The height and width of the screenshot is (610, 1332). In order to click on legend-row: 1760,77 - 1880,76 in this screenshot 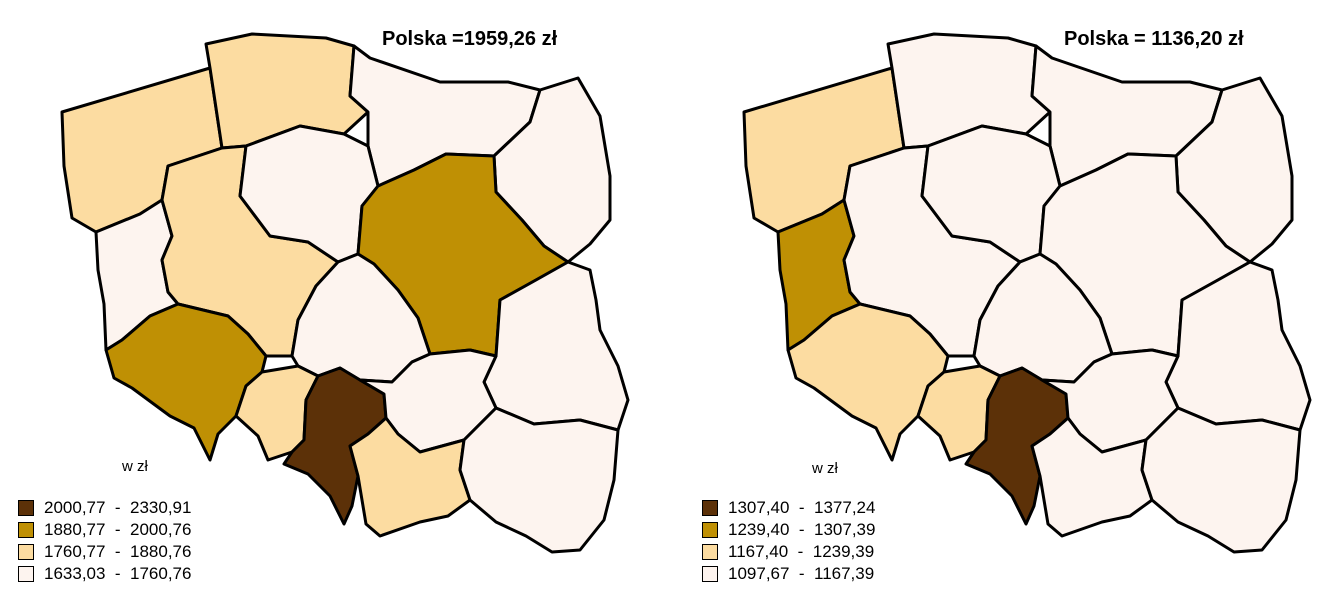, I will do `click(104, 552)`.